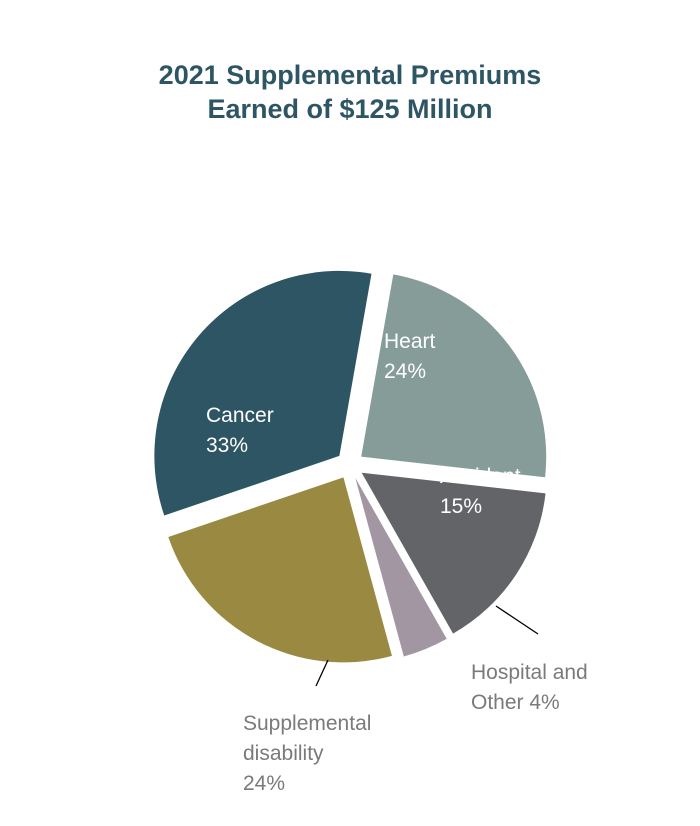 This screenshot has height=826, width=700. What do you see at coordinates (410, 356) in the screenshot?
I see `slice-label-heart: Heart 24%` at bounding box center [410, 356].